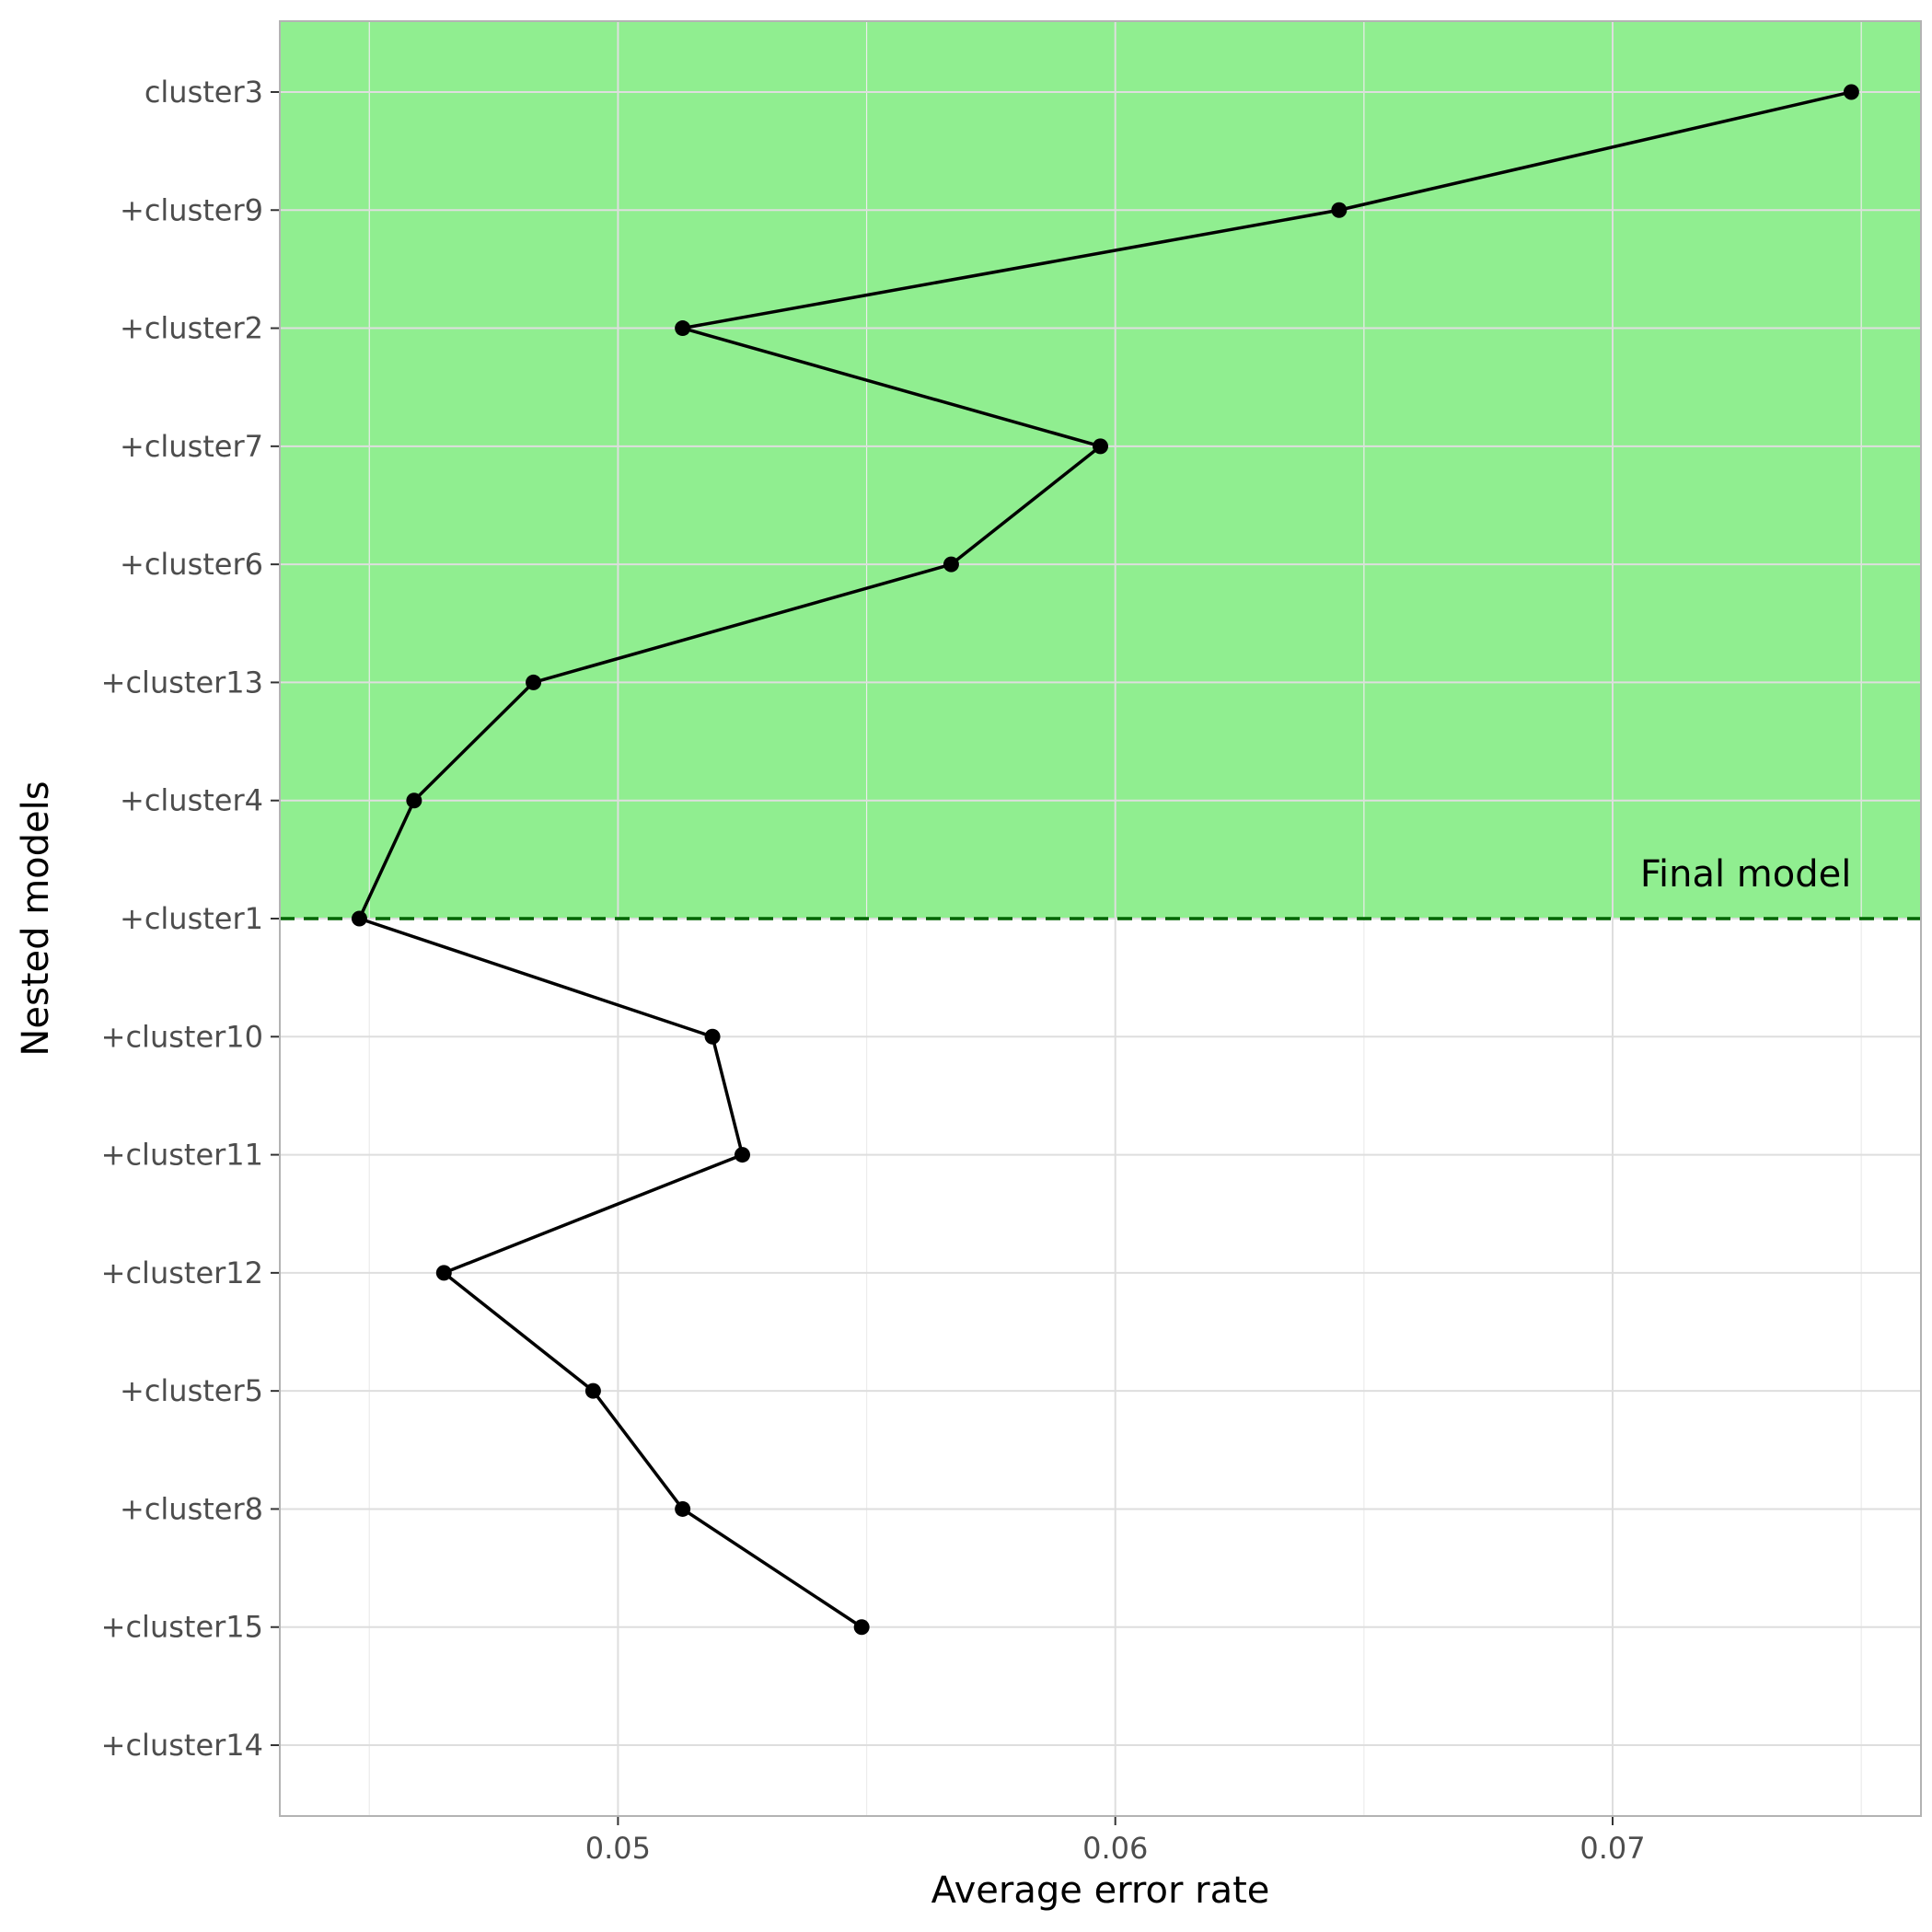  Describe the element at coordinates (1612, 1849) in the screenshot. I see `x-tick-label: 0.07` at that location.